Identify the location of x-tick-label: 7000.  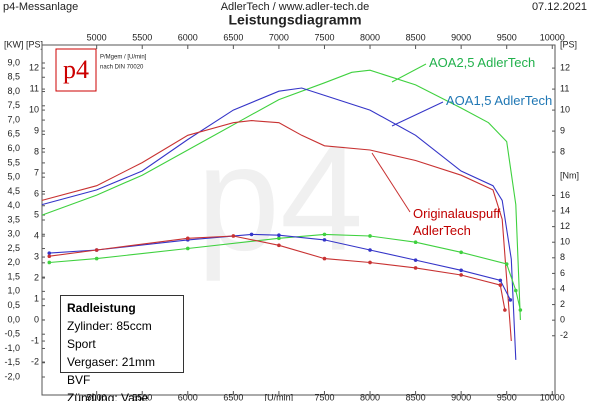
(279, 37).